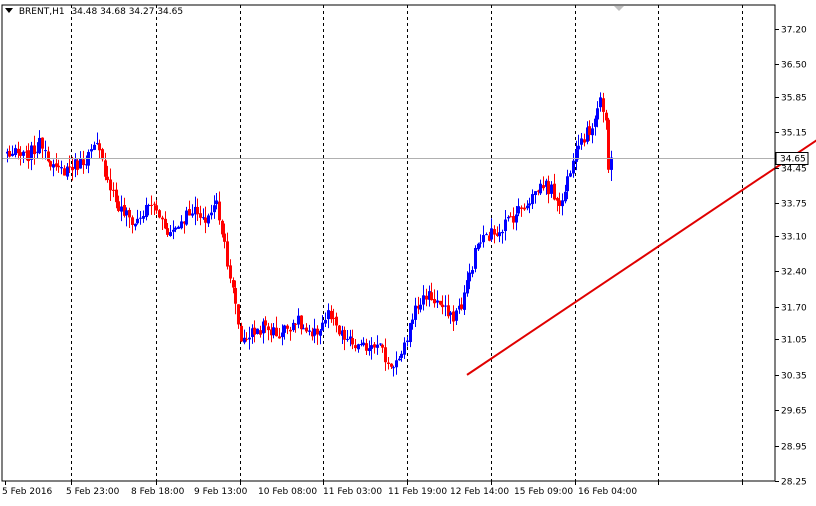 The width and height of the screenshot is (816, 506). I want to click on chart-header: BRENT,H1 34.48 34.68 34.27 34.65, so click(94, 12).